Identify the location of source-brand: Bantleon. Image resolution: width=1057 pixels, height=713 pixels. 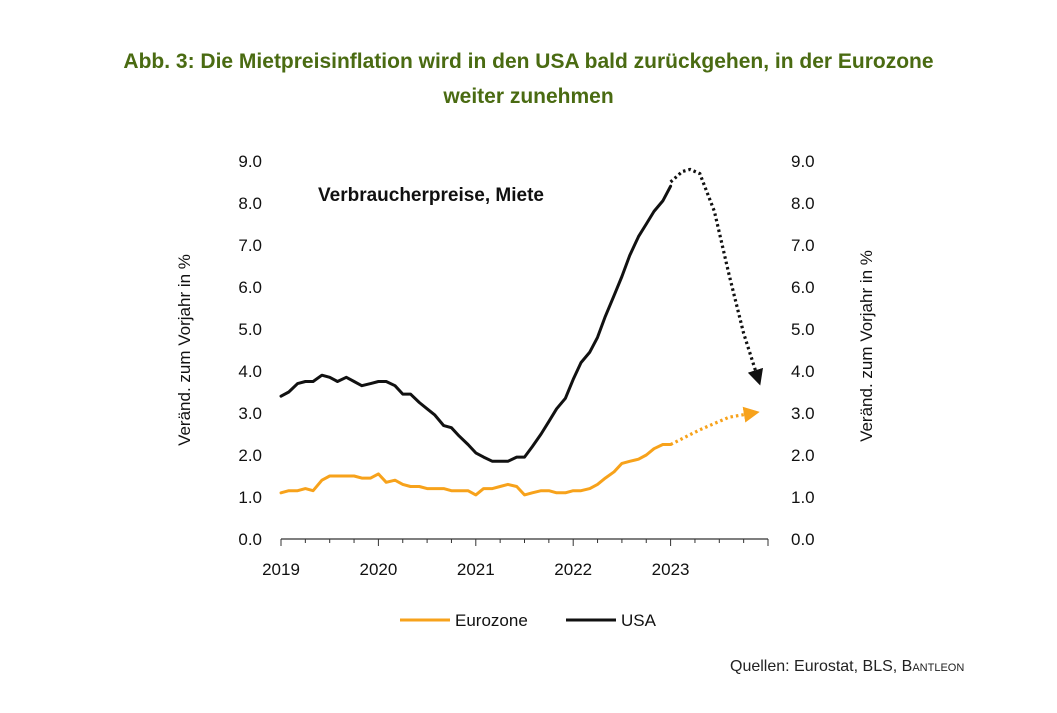
(933, 666).